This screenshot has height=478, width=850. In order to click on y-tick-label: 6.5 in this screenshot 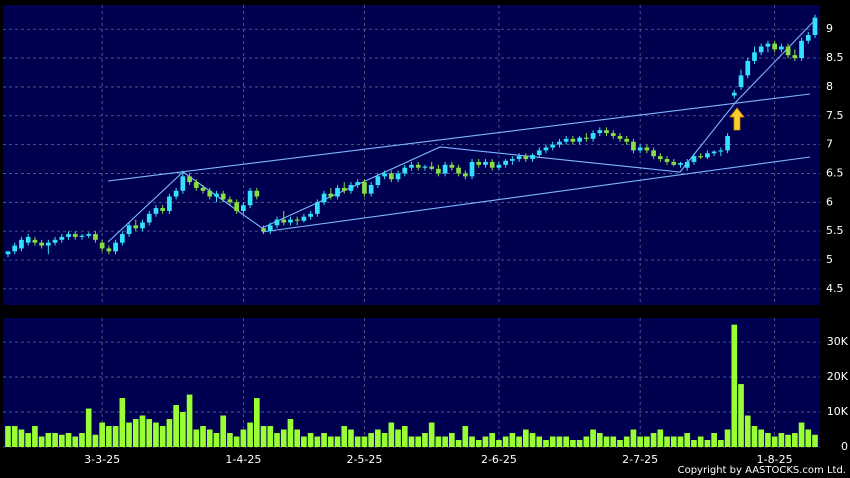, I will do `click(835, 172)`.